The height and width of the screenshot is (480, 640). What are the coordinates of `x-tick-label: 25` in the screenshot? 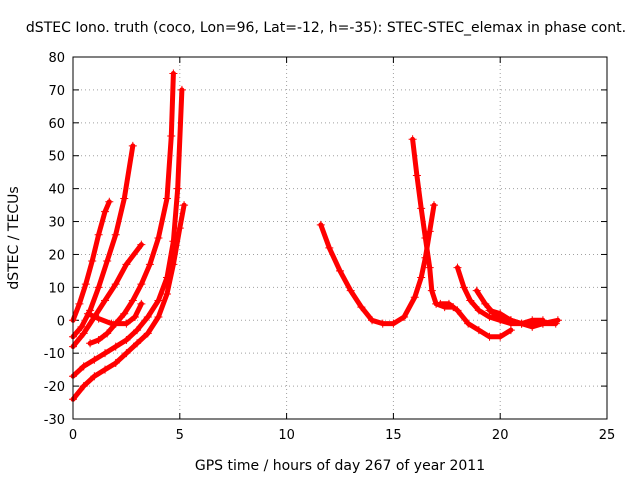 It's located at (607, 435).